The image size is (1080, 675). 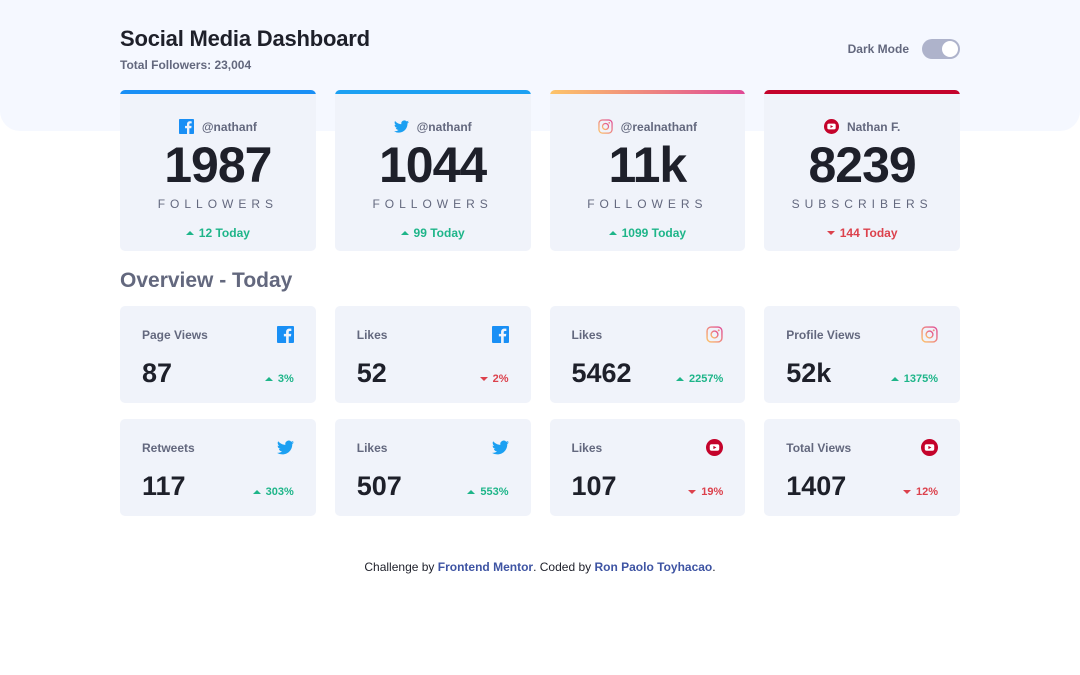 I want to click on dark-mode-toggle, so click(x=941, y=49).